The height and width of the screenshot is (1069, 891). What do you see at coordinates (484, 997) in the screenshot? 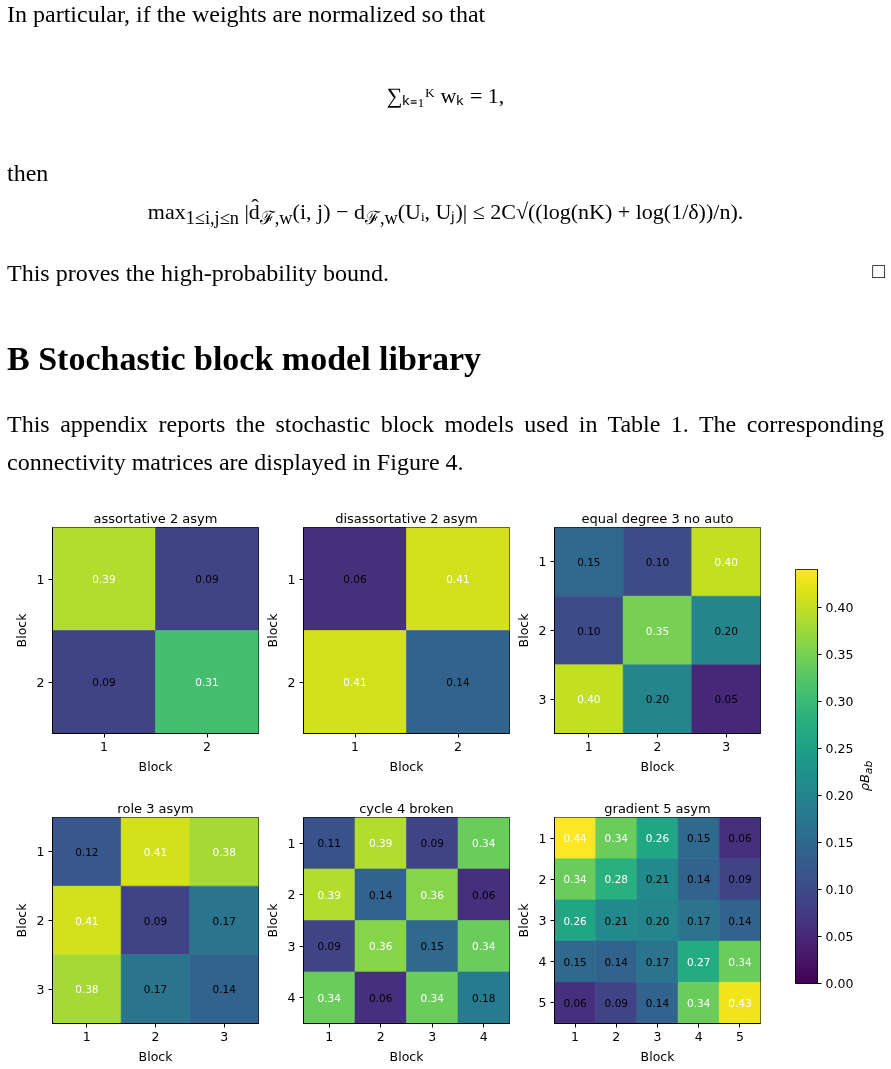
I see `data-label: 0.18` at bounding box center [484, 997].